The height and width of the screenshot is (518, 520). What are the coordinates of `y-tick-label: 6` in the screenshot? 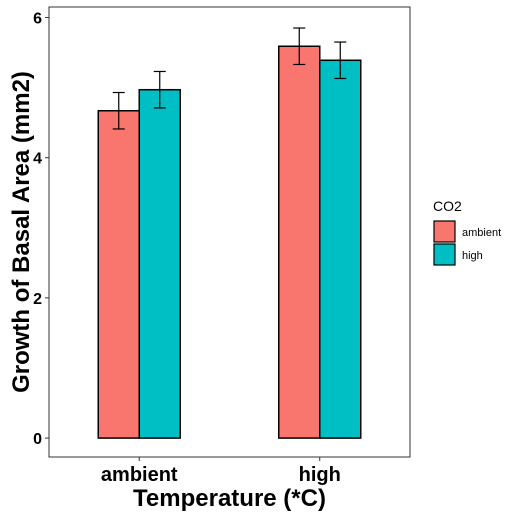 It's located at (37, 19).